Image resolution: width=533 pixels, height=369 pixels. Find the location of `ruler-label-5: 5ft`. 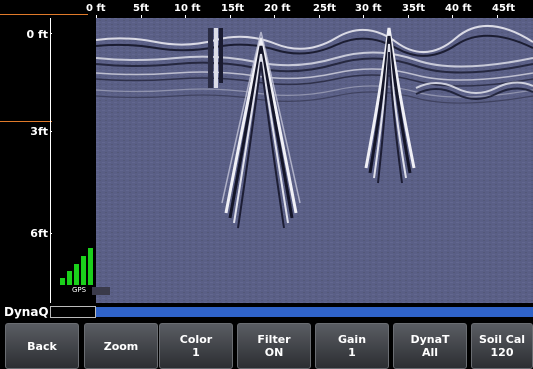

ruler-label-5: 5ft is located at coordinates (141, 8).